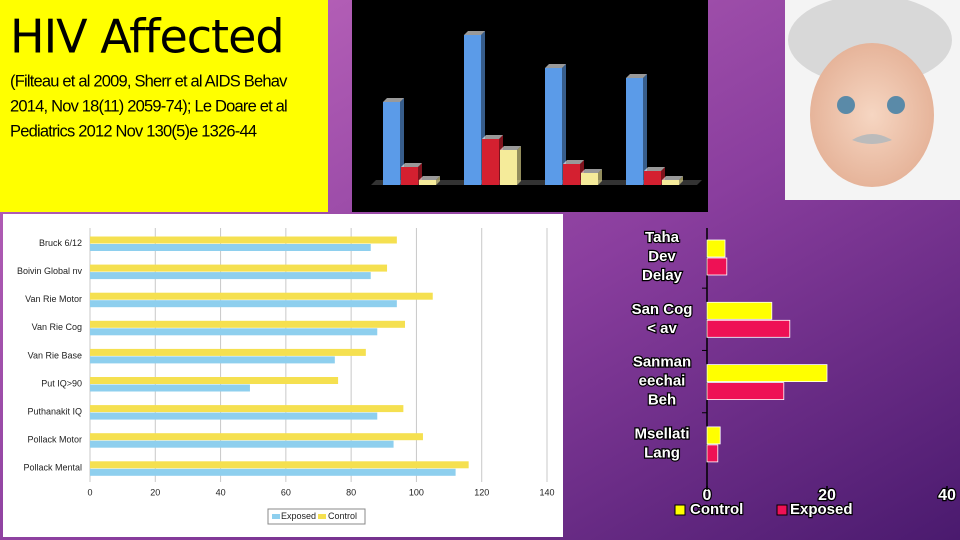 The image size is (960, 540). Describe the element at coordinates (61, 383) in the screenshot. I see `category-label: Put IQ>90` at that location.